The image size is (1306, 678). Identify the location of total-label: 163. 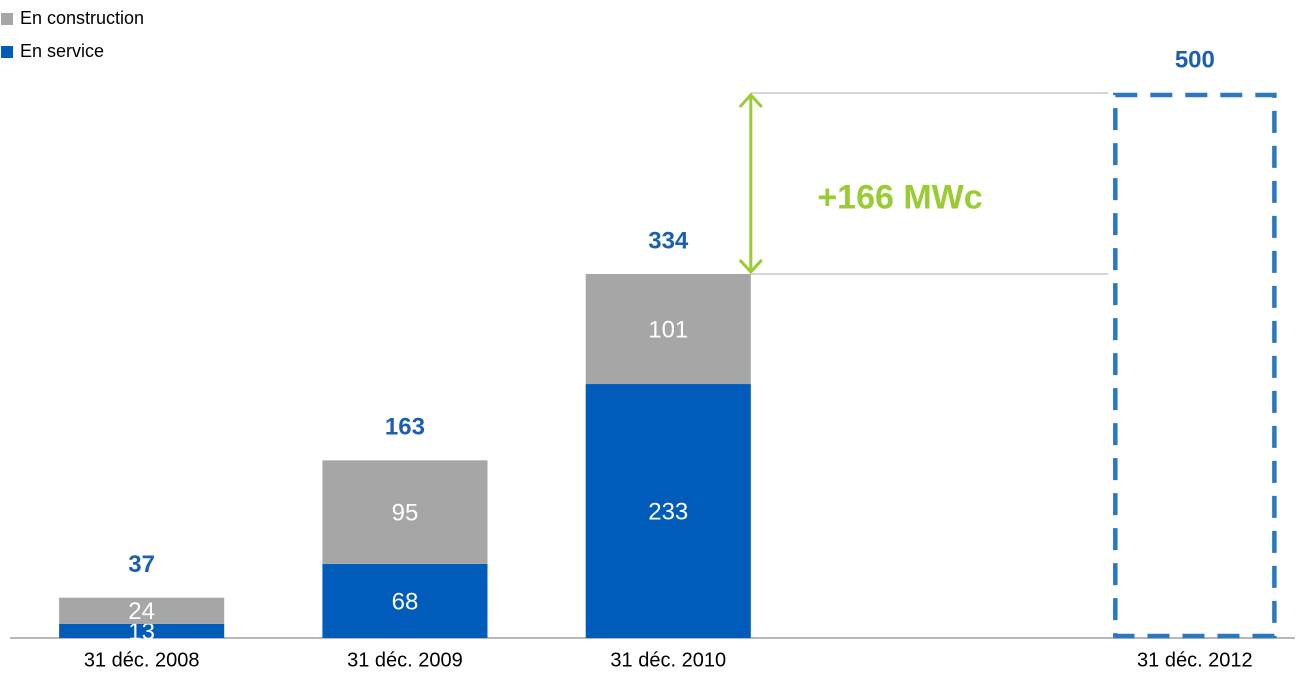
(405, 427).